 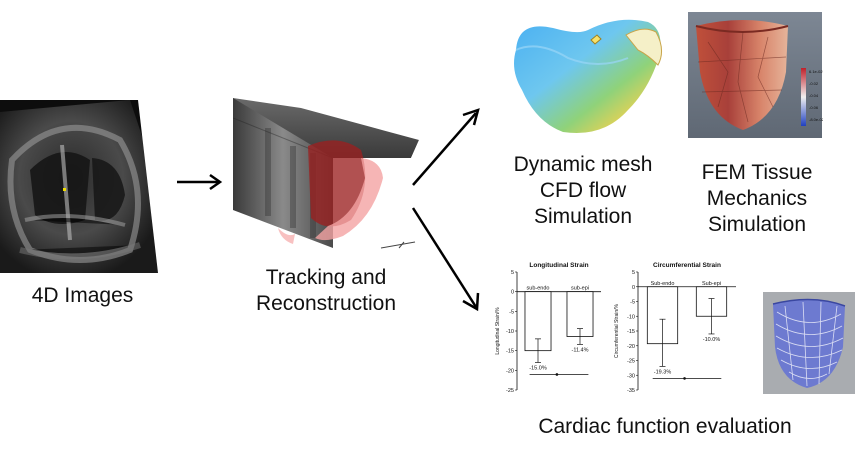 What do you see at coordinates (326, 303) in the screenshot?
I see `caption-tracking-line-2: Reconstruction` at bounding box center [326, 303].